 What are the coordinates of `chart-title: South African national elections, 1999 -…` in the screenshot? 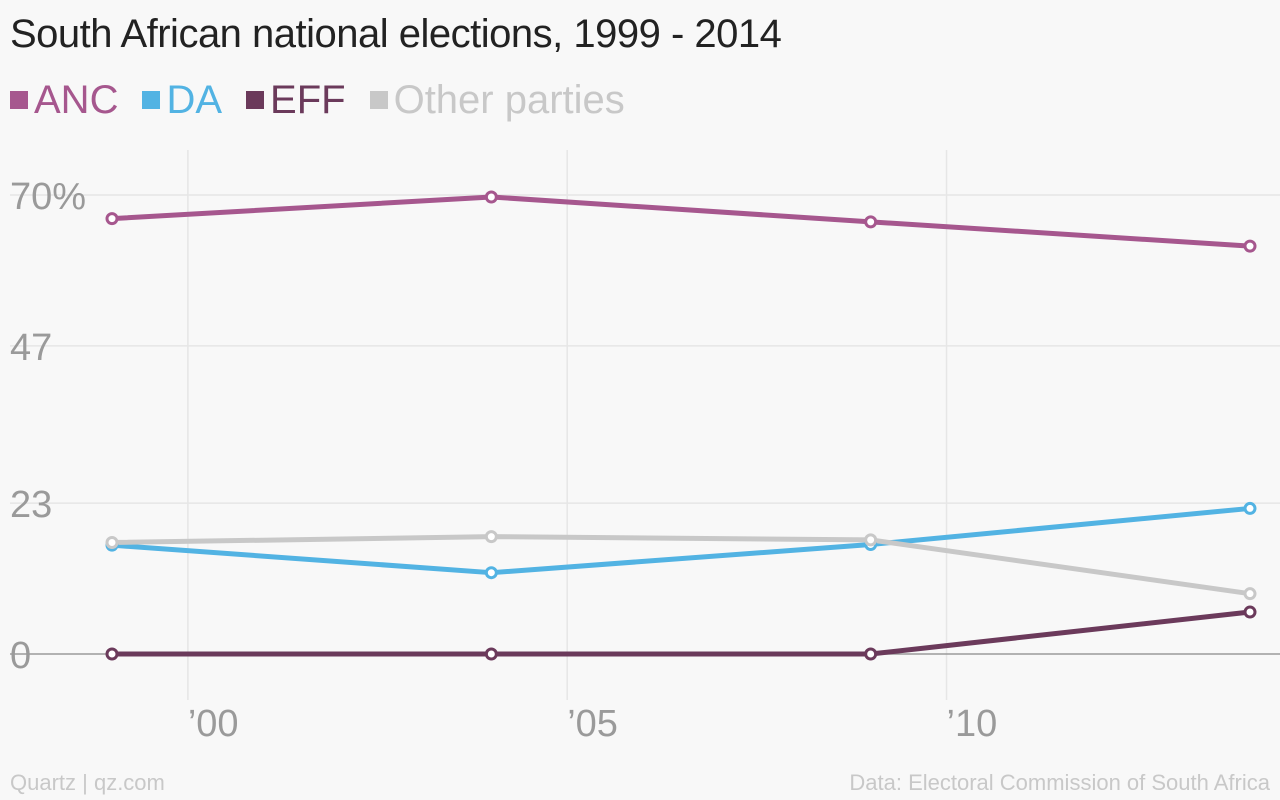 It's located at (396, 34).